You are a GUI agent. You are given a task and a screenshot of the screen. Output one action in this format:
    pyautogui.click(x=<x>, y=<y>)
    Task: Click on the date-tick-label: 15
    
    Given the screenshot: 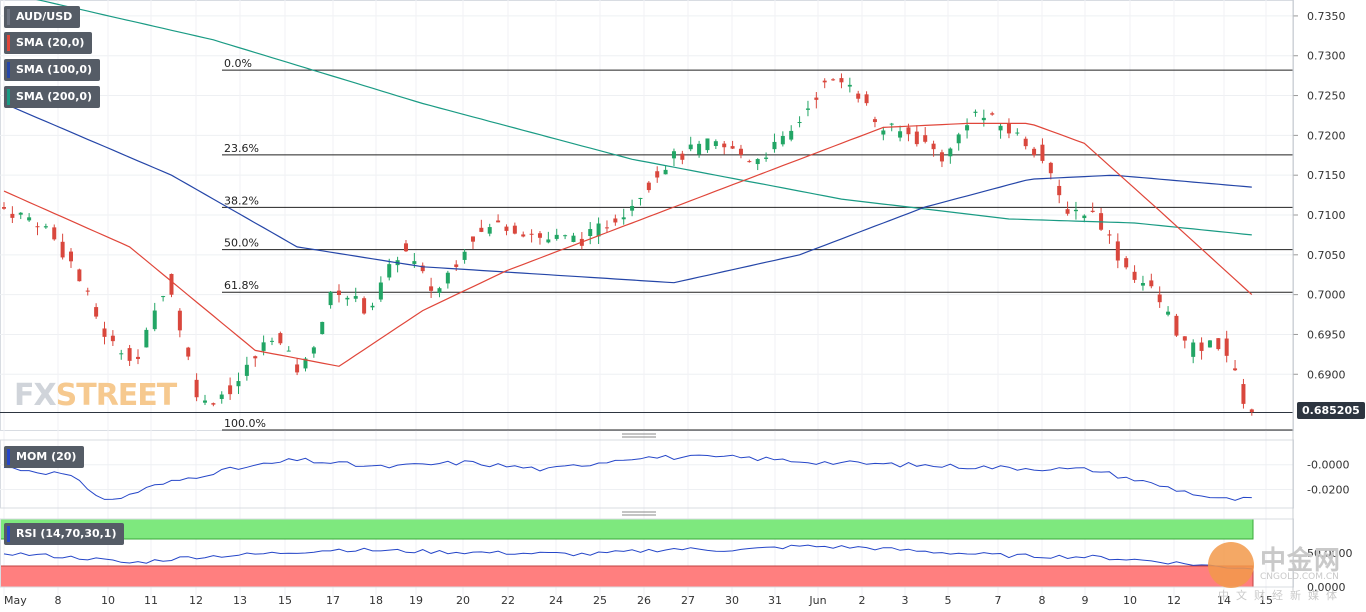 What is the action you would take?
    pyautogui.click(x=285, y=600)
    